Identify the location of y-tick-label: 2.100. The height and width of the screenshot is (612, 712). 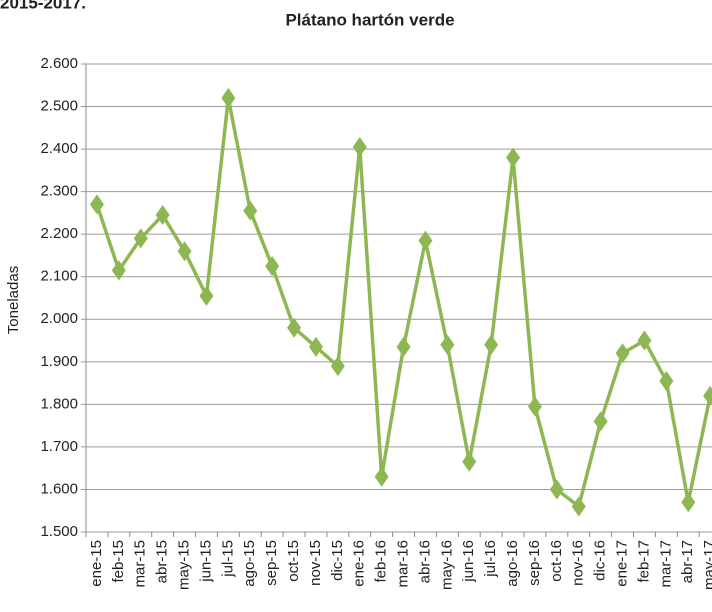
(59, 276).